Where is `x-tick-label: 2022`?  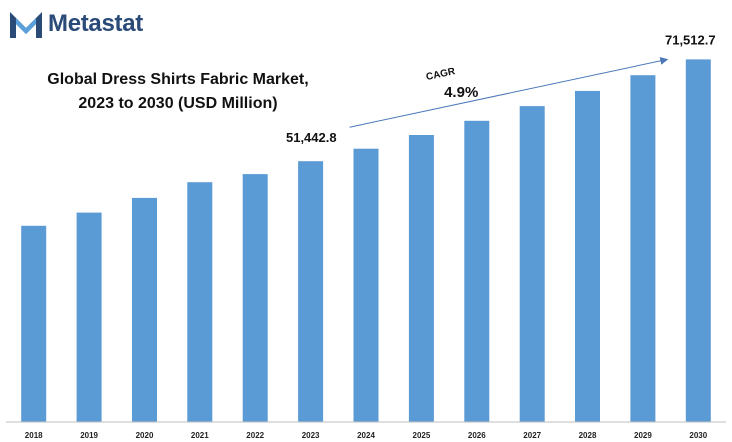 x-tick-label: 2022 is located at coordinates (255, 435).